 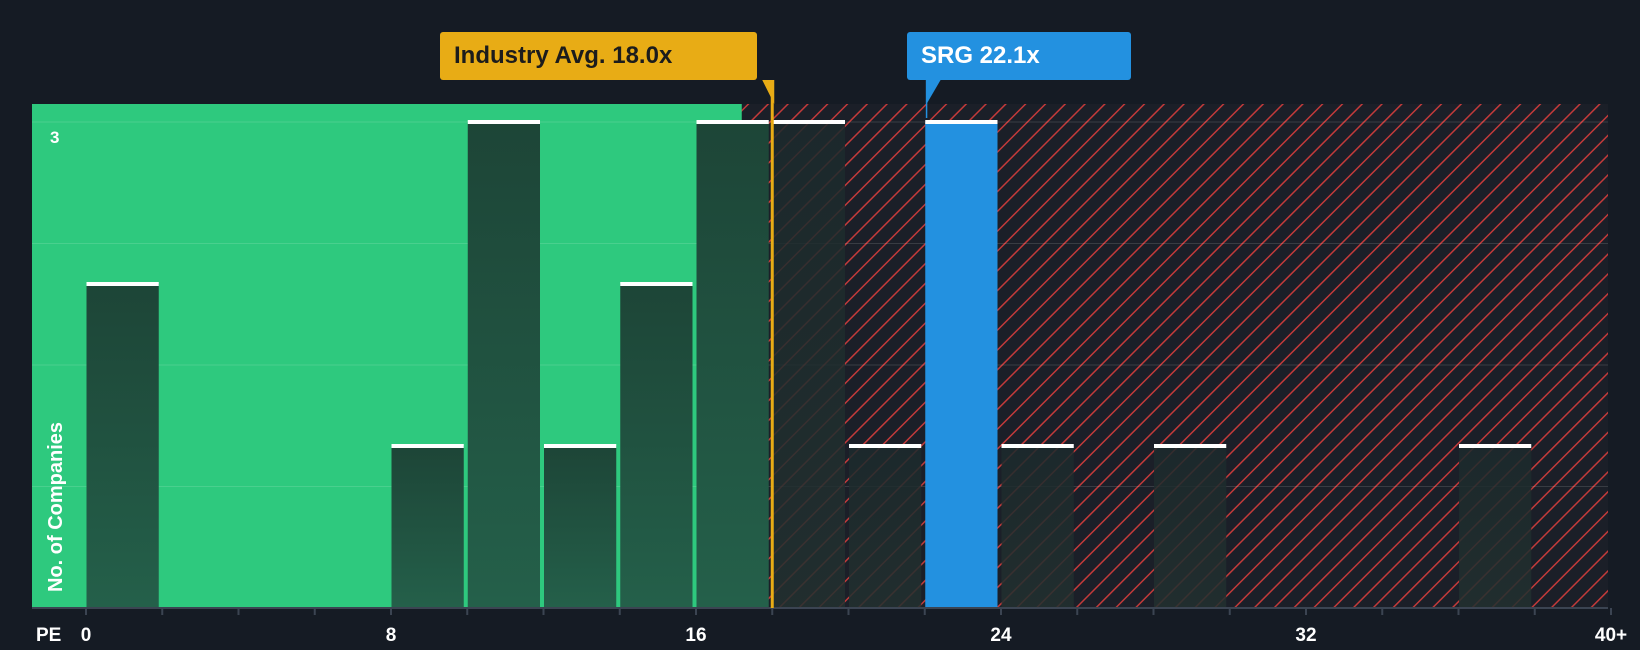 I want to click on x-tick-label: 24, so click(x=1001, y=635).